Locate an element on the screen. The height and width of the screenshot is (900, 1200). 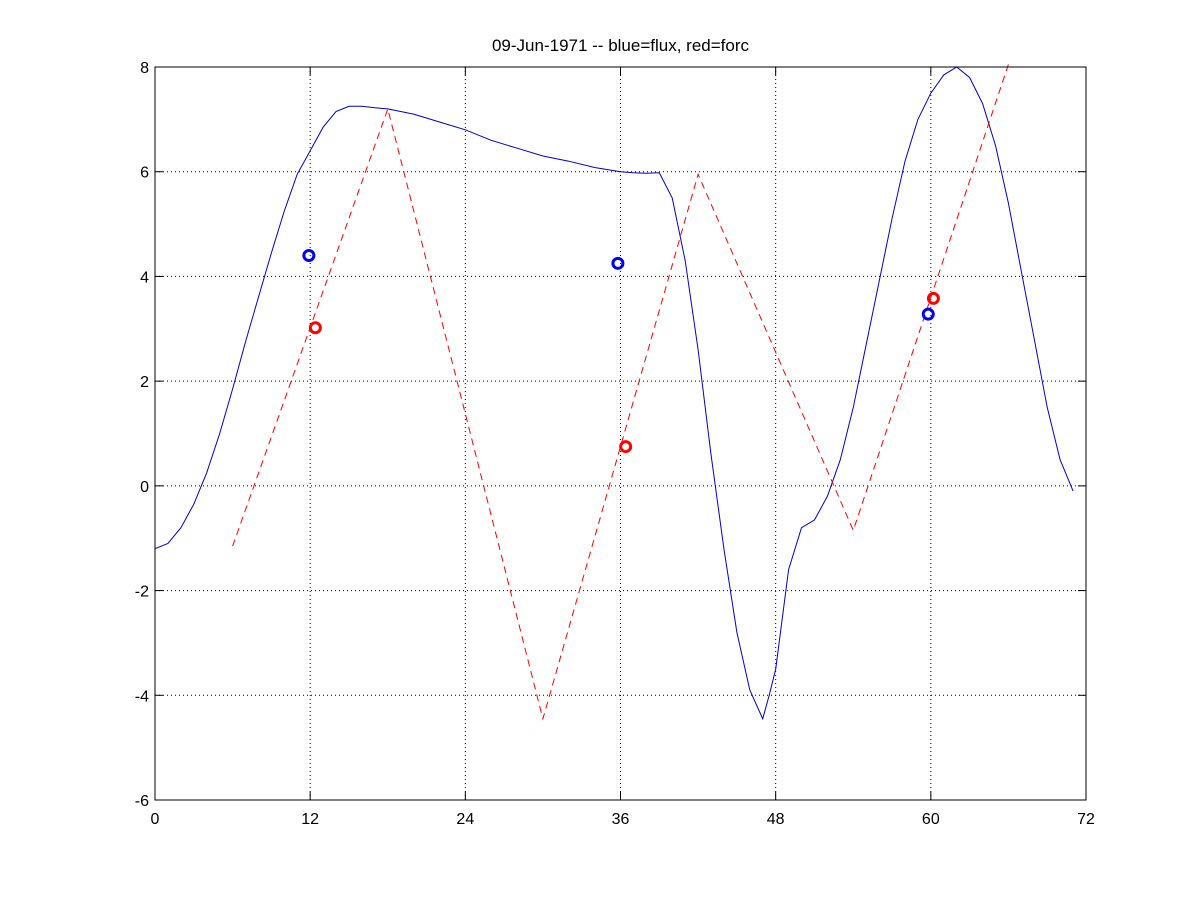
y-tick-label: 4 is located at coordinates (144, 277).